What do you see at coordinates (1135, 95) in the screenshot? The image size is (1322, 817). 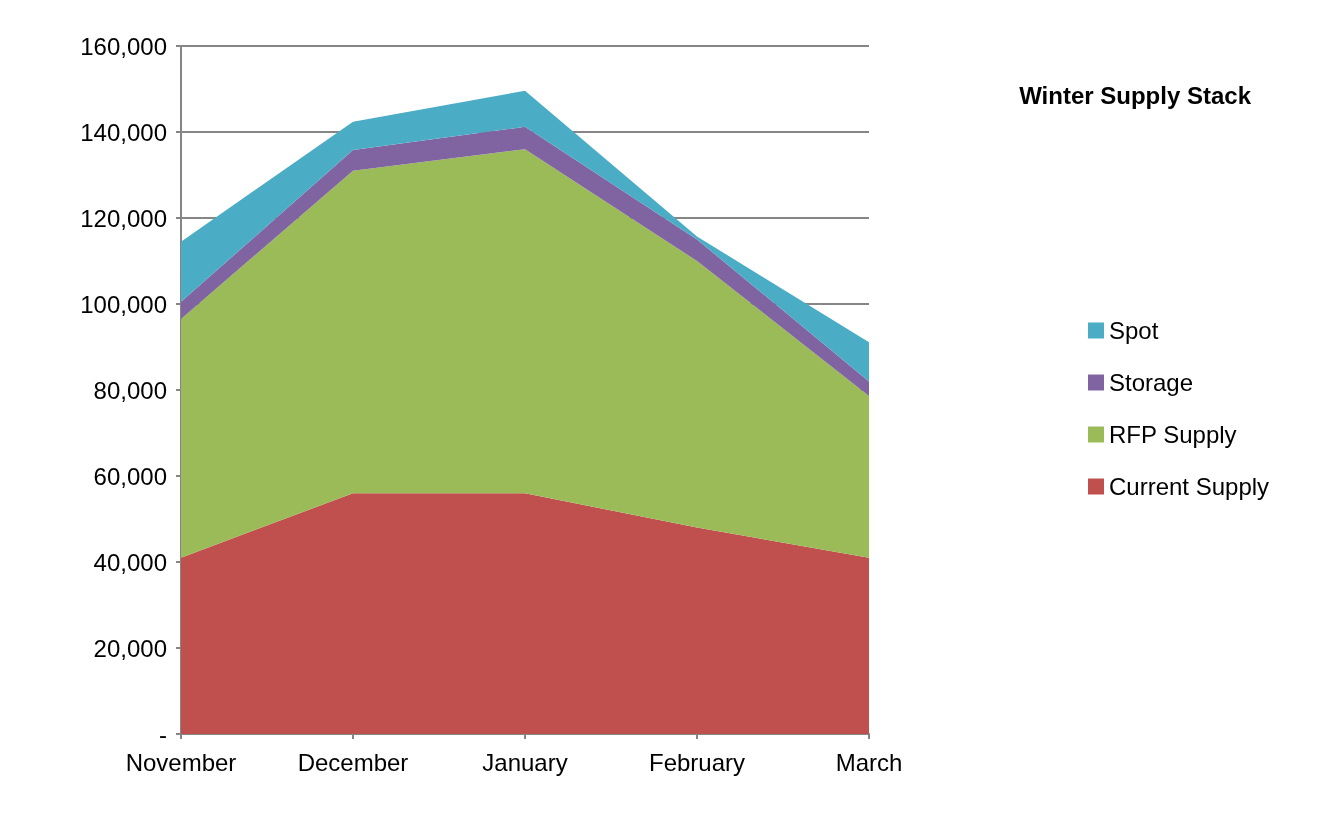 I see `text: Winter Supply Stack` at bounding box center [1135, 95].